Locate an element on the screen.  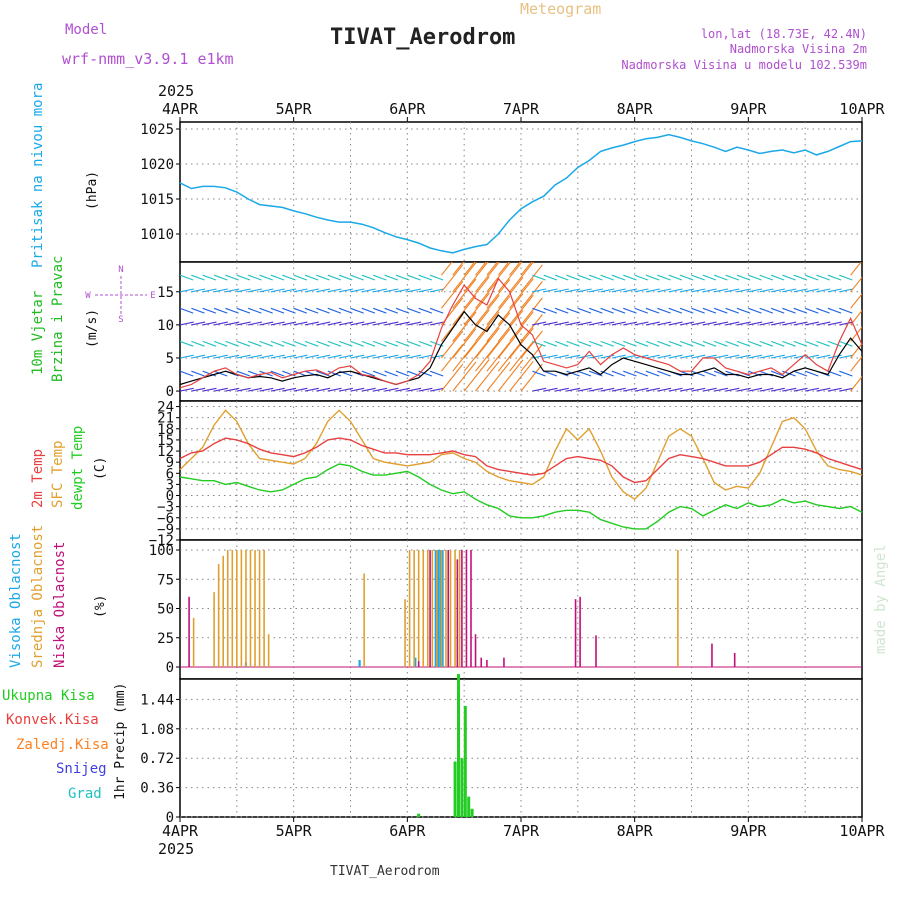
temperature-ytick-label: −9 is located at coordinates (165, 530).